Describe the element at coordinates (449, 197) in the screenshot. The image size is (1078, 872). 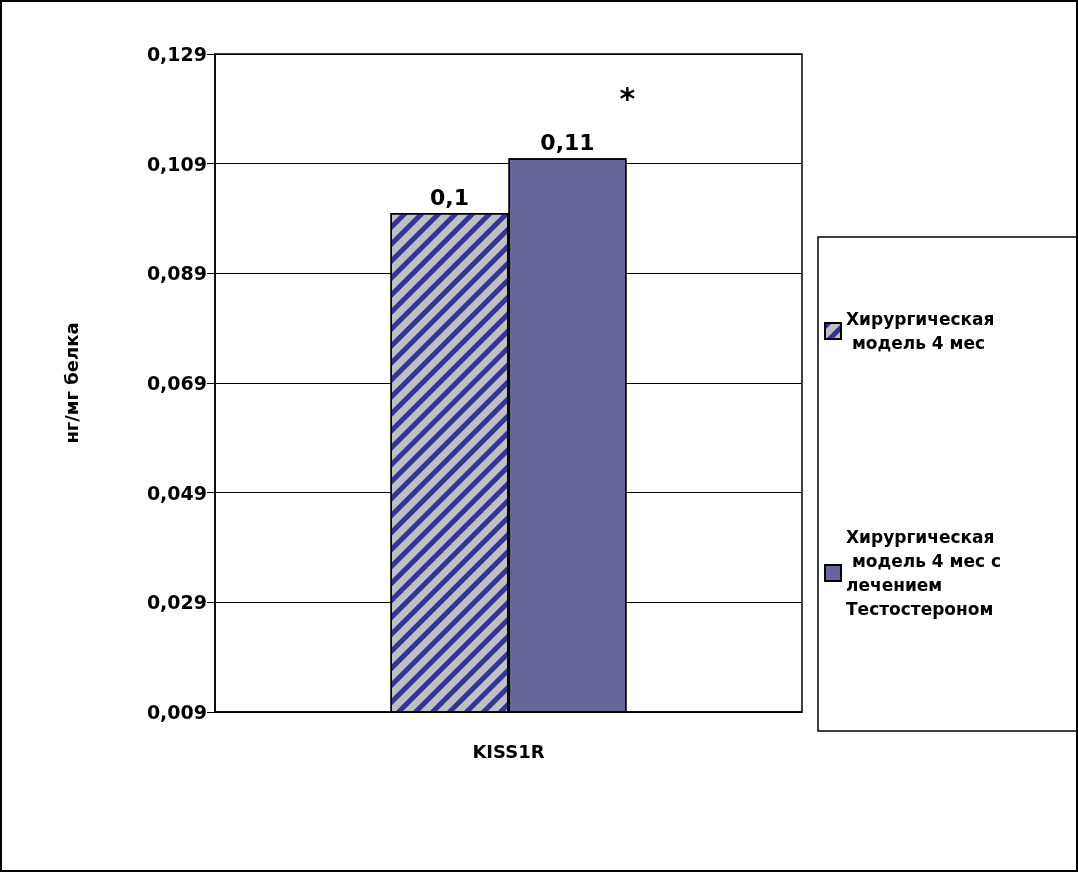
I see `data-label: 0,1` at that location.